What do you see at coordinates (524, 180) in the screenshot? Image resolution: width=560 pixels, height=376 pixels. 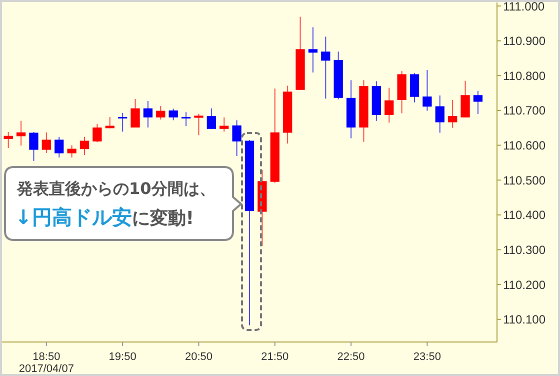 I see `y-tick-label: 110.500` at bounding box center [524, 180].